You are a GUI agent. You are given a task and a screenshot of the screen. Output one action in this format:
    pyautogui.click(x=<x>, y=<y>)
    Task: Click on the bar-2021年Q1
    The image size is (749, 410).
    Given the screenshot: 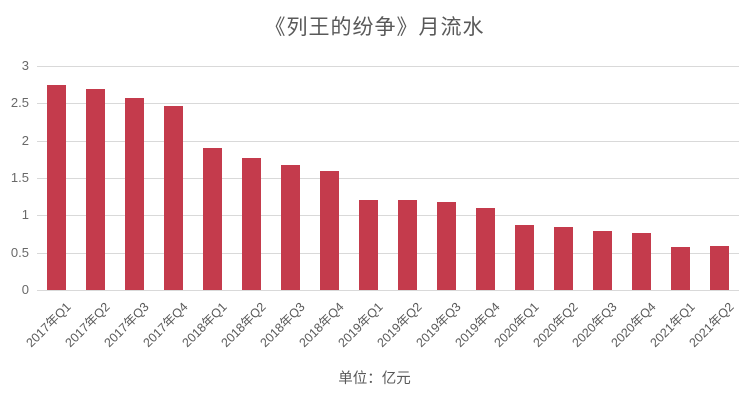 What is the action you would take?
    pyautogui.click(x=680, y=268)
    